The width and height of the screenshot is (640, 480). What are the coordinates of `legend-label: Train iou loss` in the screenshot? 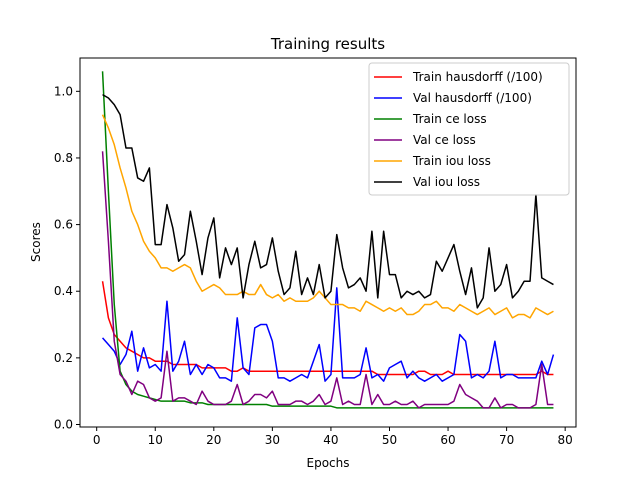 It's located at (451, 161).